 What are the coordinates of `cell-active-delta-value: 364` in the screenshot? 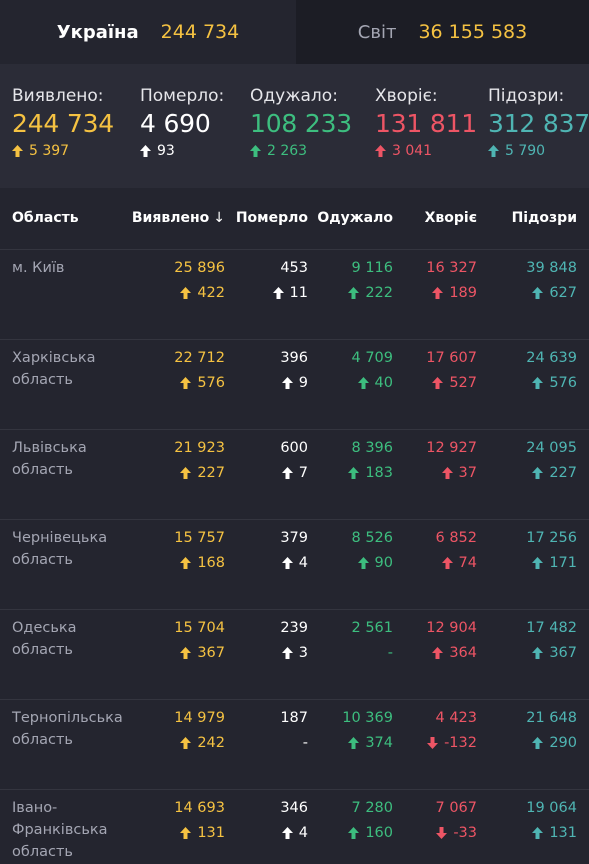 It's located at (463, 653).